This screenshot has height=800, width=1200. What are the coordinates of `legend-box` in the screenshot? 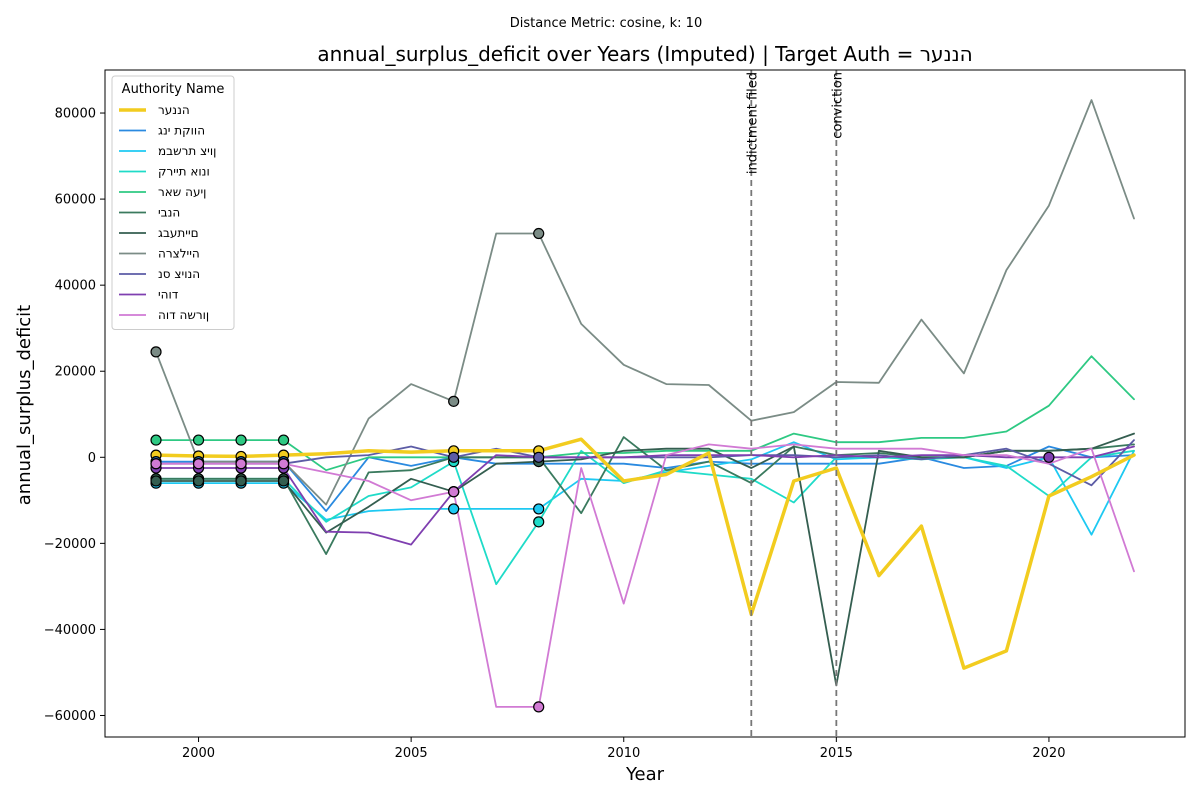 It's located at (173, 202).